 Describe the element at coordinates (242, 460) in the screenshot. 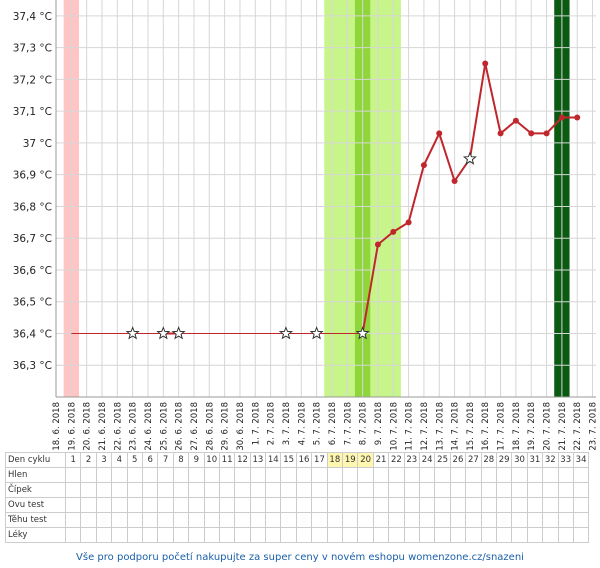

I see `cycle-day: 12` at that location.